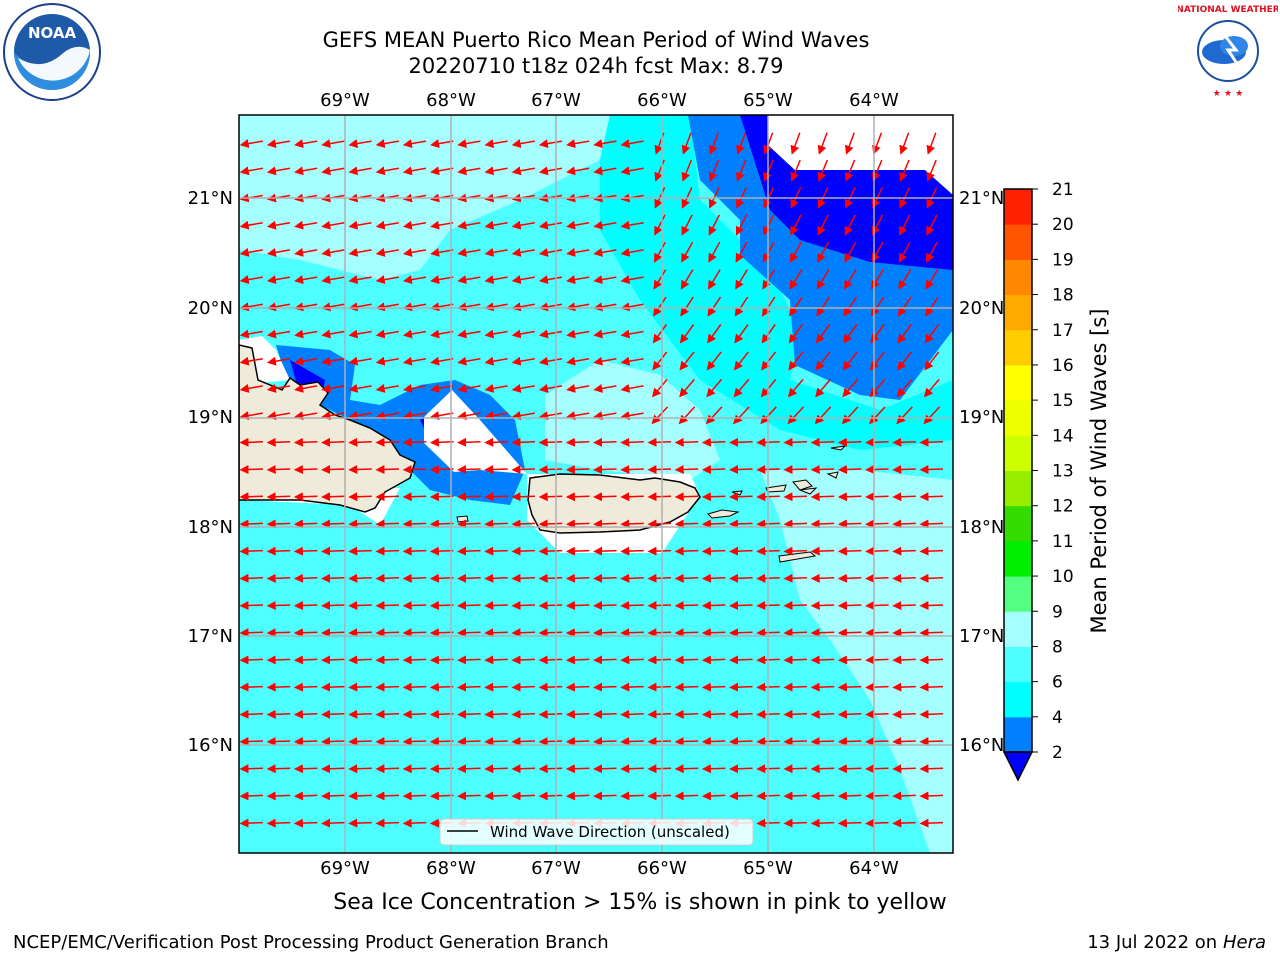  What do you see at coordinates (210, 745) in the screenshot?
I see `lat-label-left: 16°N` at bounding box center [210, 745].